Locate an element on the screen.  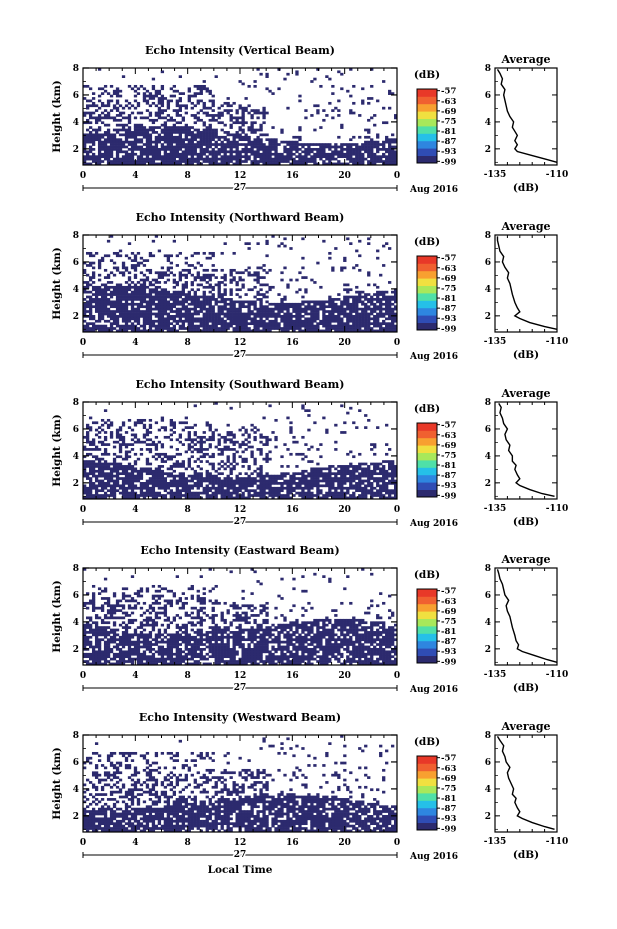
profile-frame is located at coordinates (526, 116).